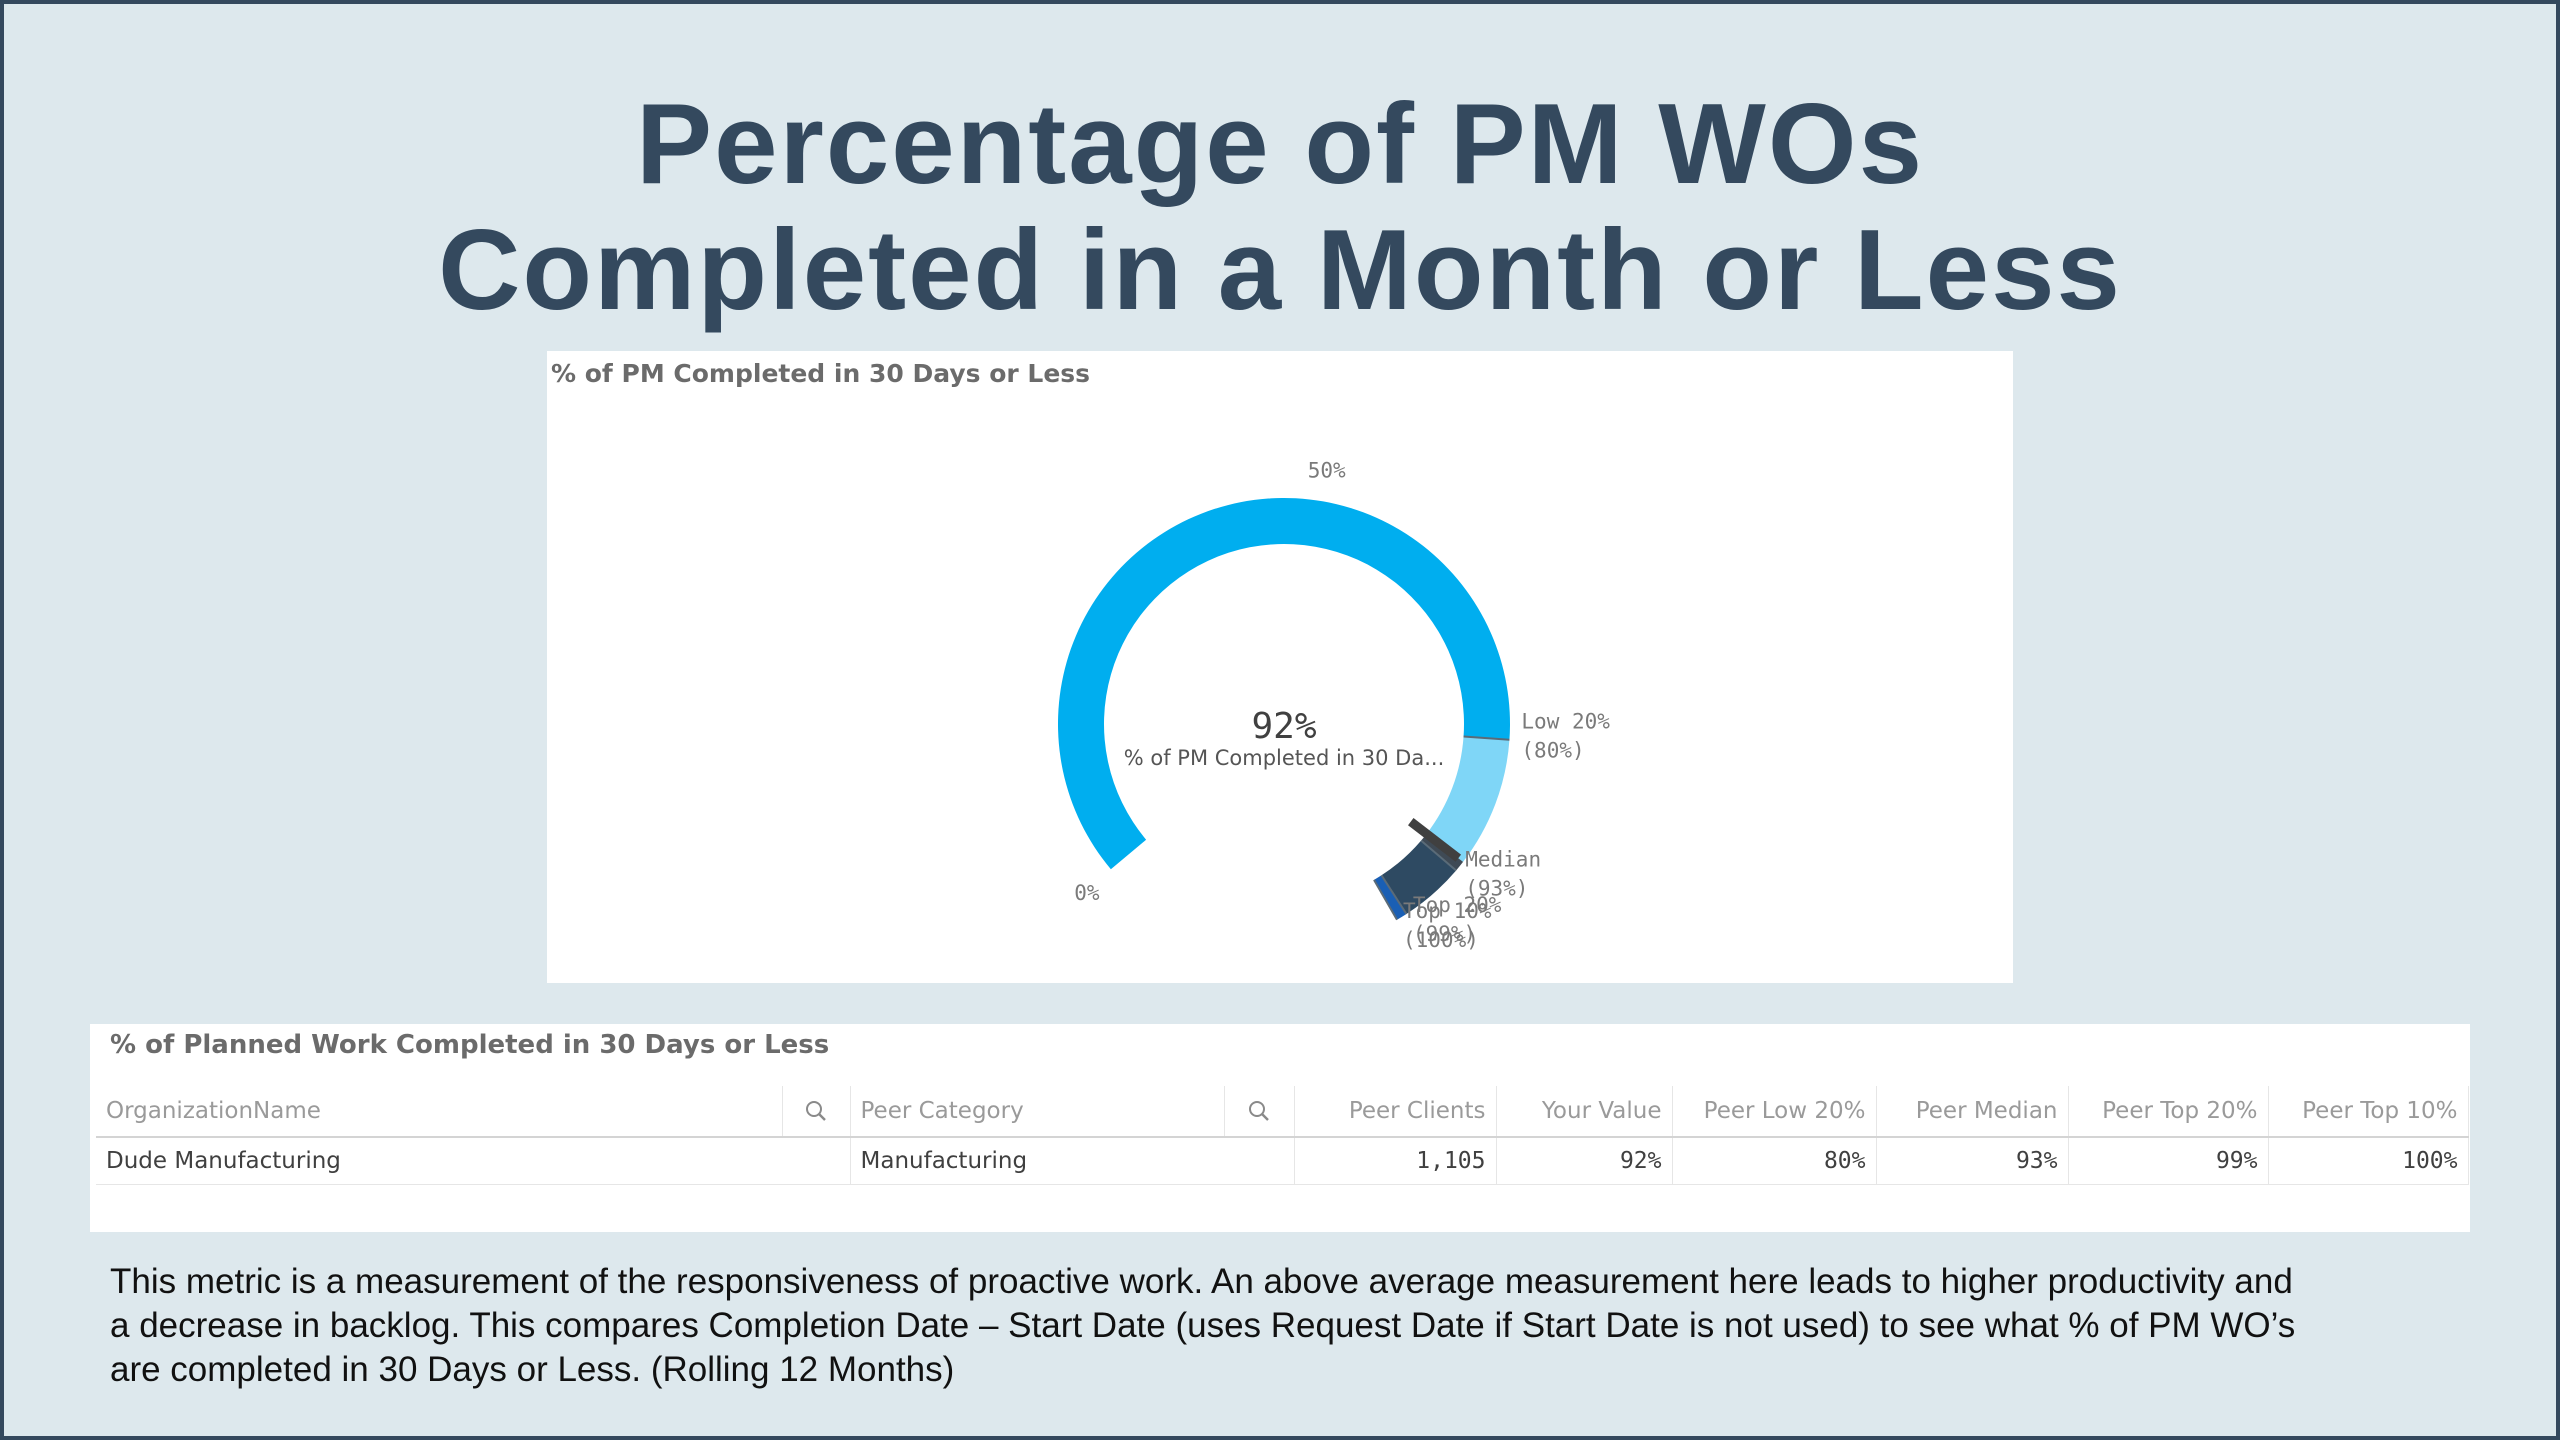 Image resolution: width=2560 pixels, height=1440 pixels. I want to click on slide-title-line-1: Percentage of PM WOs, so click(1280, 144).